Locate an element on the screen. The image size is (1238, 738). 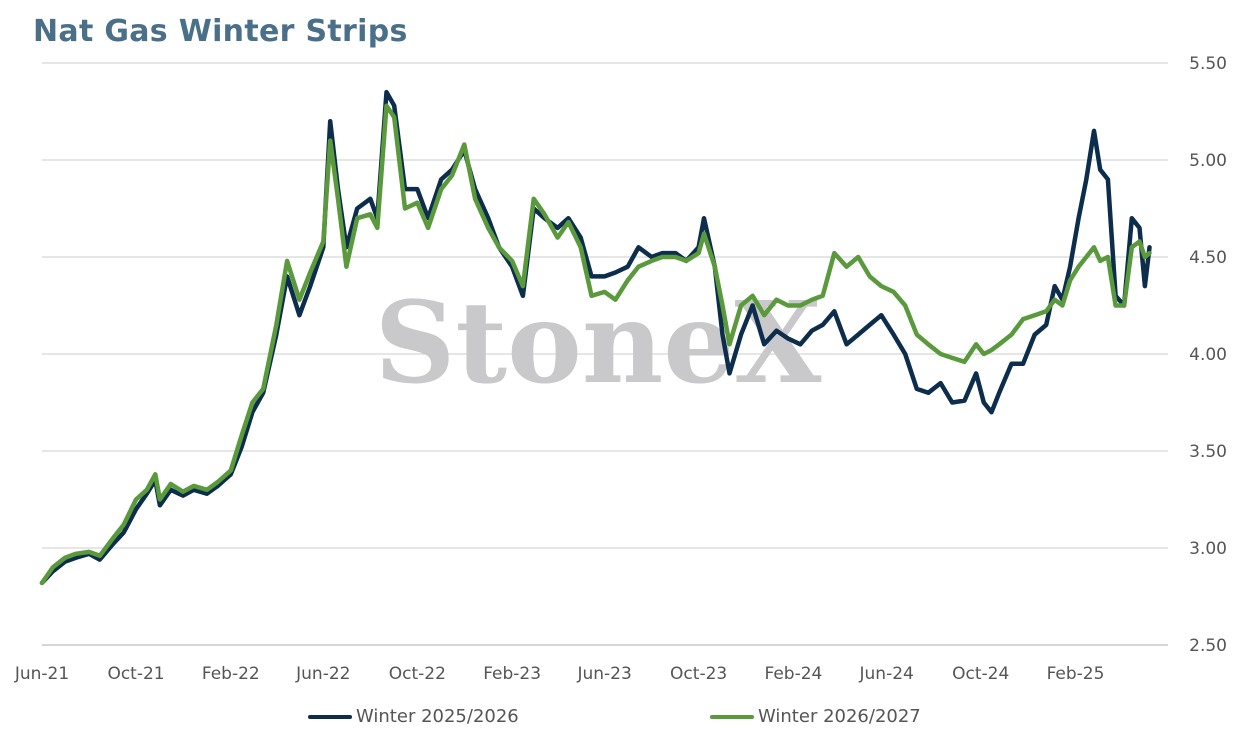
y-tick-label: 3.00 is located at coordinates (1208, 549).